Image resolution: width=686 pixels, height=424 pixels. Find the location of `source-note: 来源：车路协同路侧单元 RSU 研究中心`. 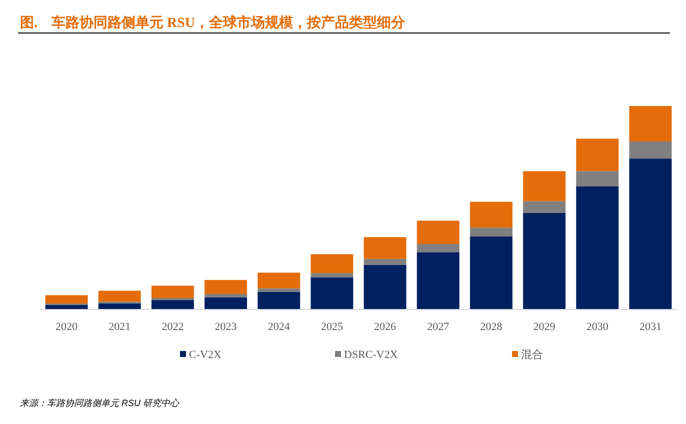

source-note: 来源：车路协同路侧单元 RSU 研究中心 is located at coordinates (100, 403).